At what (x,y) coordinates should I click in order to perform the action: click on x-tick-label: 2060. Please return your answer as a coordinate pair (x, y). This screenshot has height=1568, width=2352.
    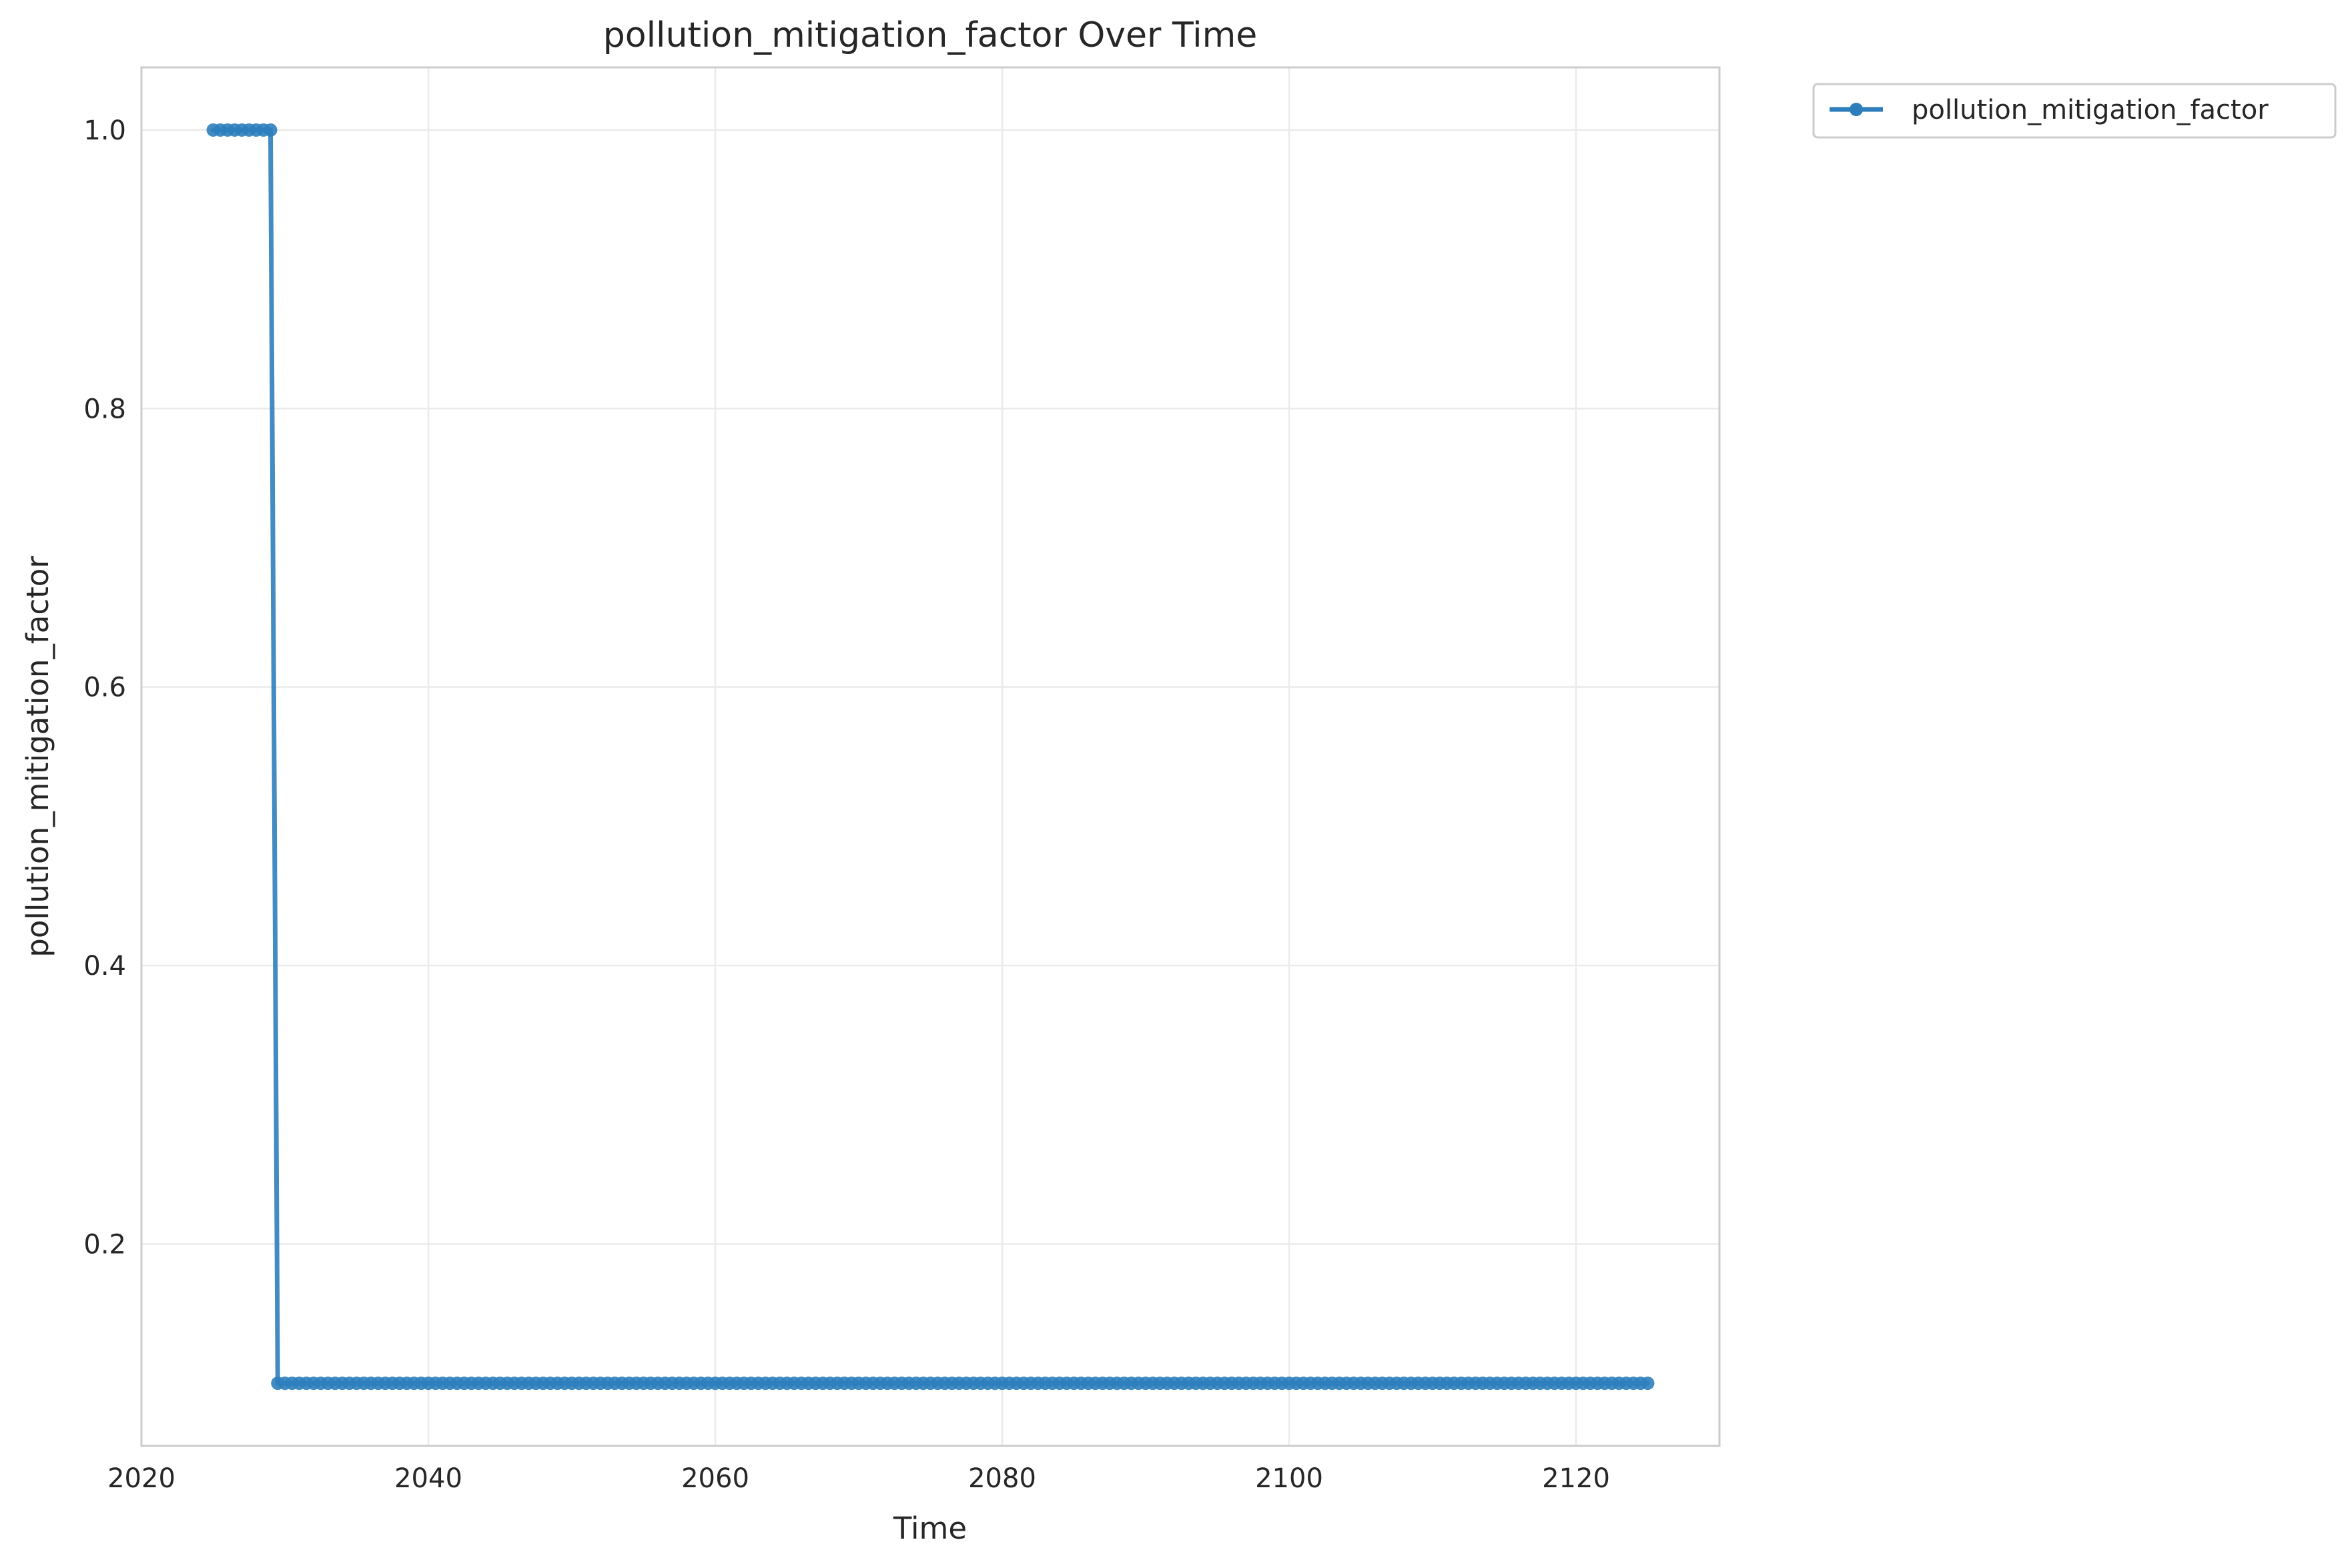
    Looking at the image, I should click on (715, 1479).